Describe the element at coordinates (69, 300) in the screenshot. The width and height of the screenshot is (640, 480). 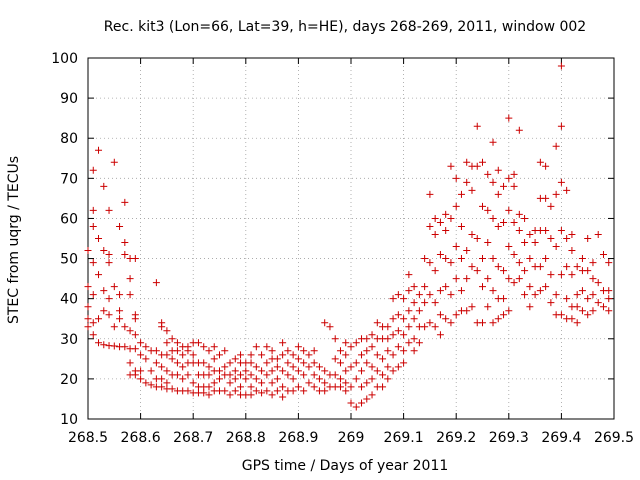
I see `y-tick-label: 40` at that location.